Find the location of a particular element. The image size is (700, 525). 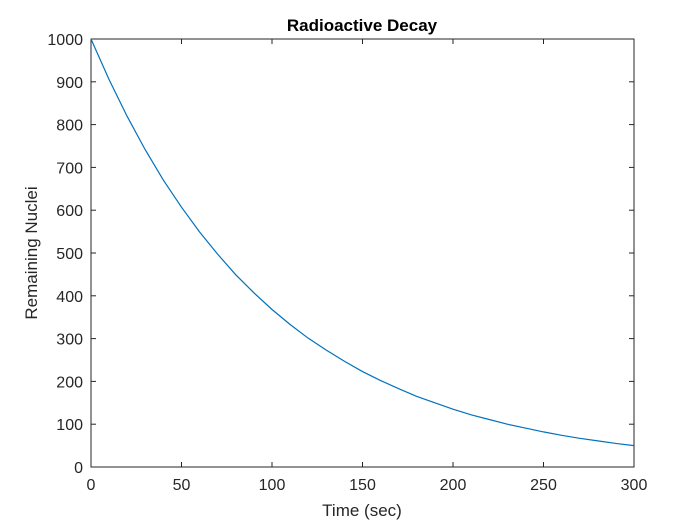

y-tick-label: 200 is located at coordinates (69, 382).